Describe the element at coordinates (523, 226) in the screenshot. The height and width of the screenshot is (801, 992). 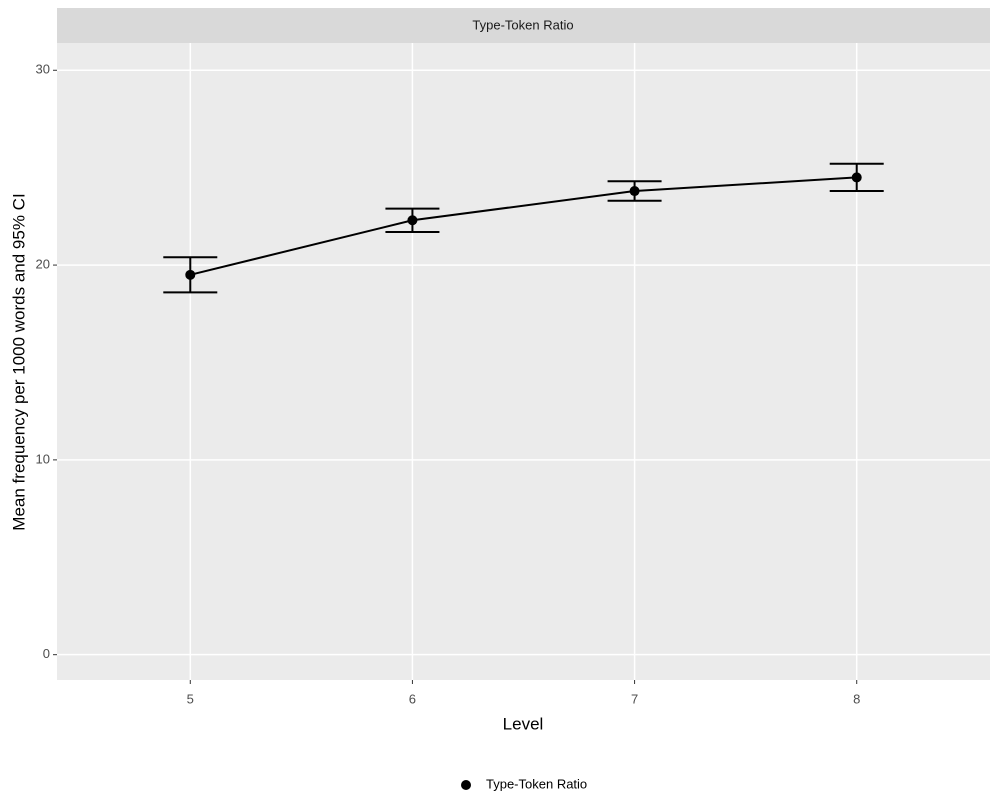
I see `line` at that location.